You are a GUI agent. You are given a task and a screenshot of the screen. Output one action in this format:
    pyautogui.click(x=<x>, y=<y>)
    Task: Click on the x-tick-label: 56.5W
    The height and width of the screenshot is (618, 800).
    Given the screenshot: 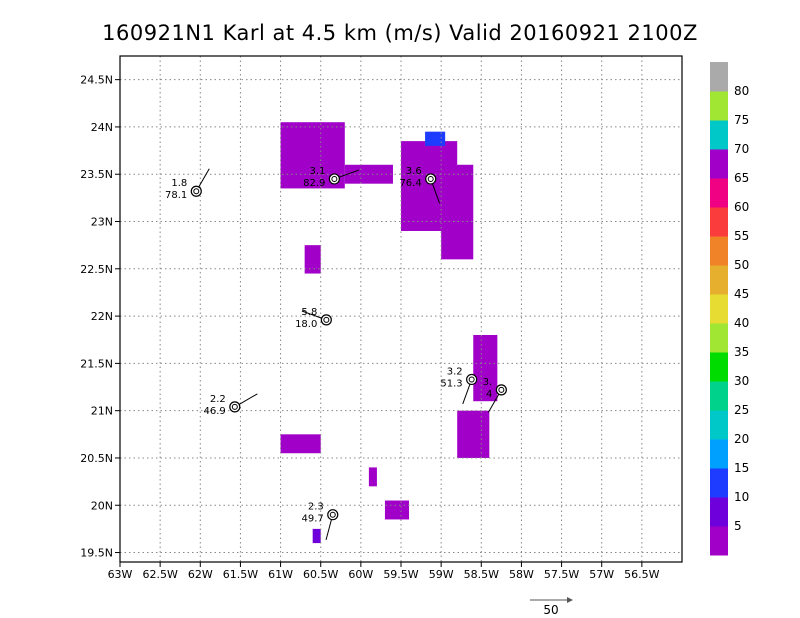 What is the action you would take?
    pyautogui.click(x=641, y=574)
    